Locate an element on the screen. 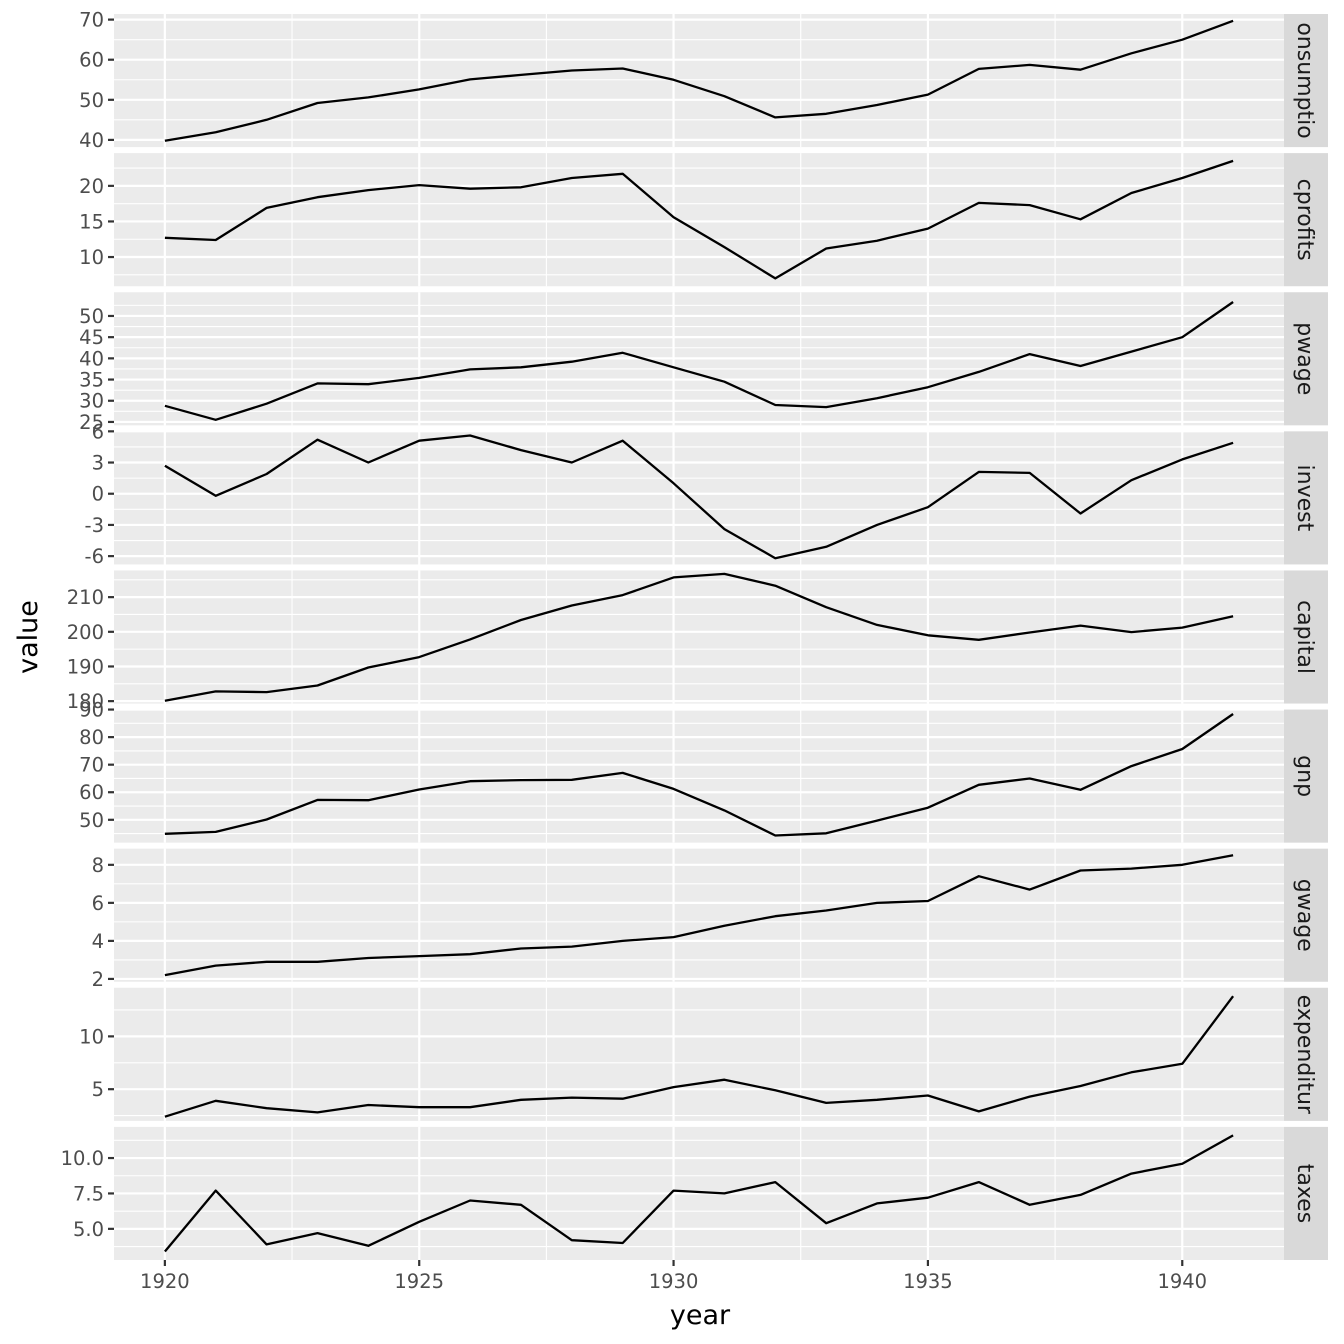 The width and height of the screenshot is (1344, 1344). y-tick-label: -3 is located at coordinates (94, 525).